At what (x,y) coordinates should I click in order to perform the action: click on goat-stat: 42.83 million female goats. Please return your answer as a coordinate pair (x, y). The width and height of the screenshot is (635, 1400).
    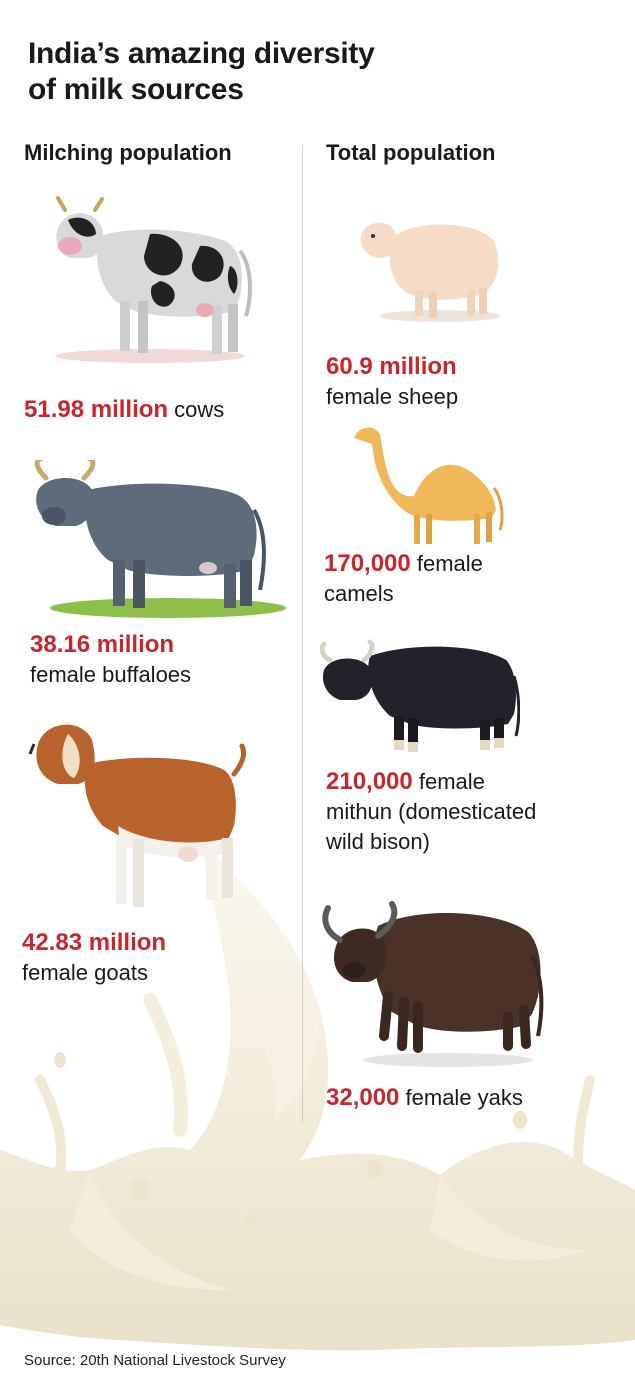
    Looking at the image, I should click on (94, 958).